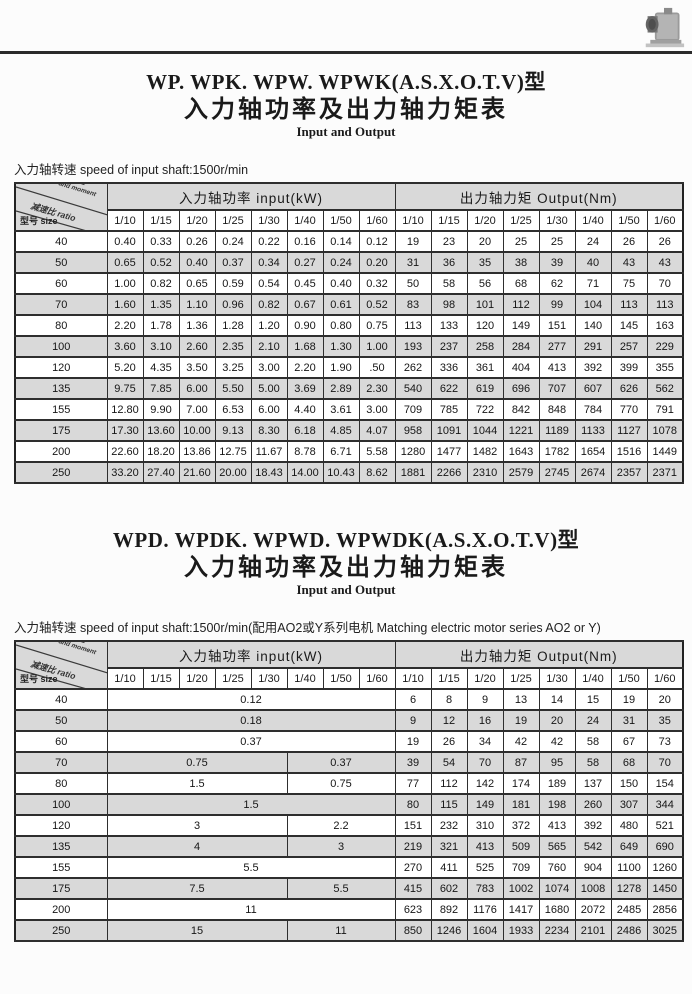 This screenshot has width=692, height=994. I want to click on output-cell: 43, so click(629, 262).